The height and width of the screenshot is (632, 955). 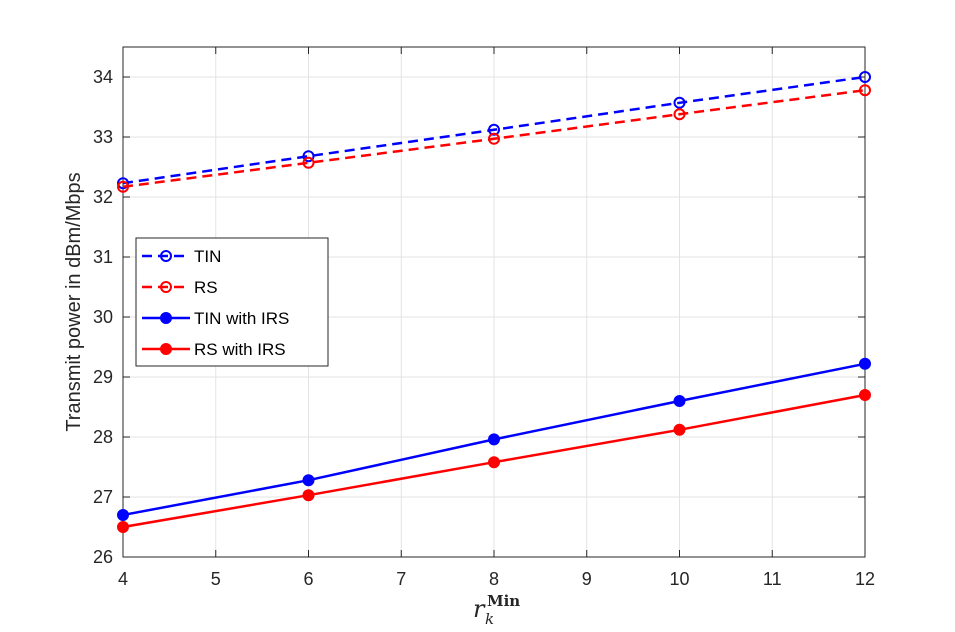 I want to click on x-axis-title: r k Min, so click(x=496, y=610).